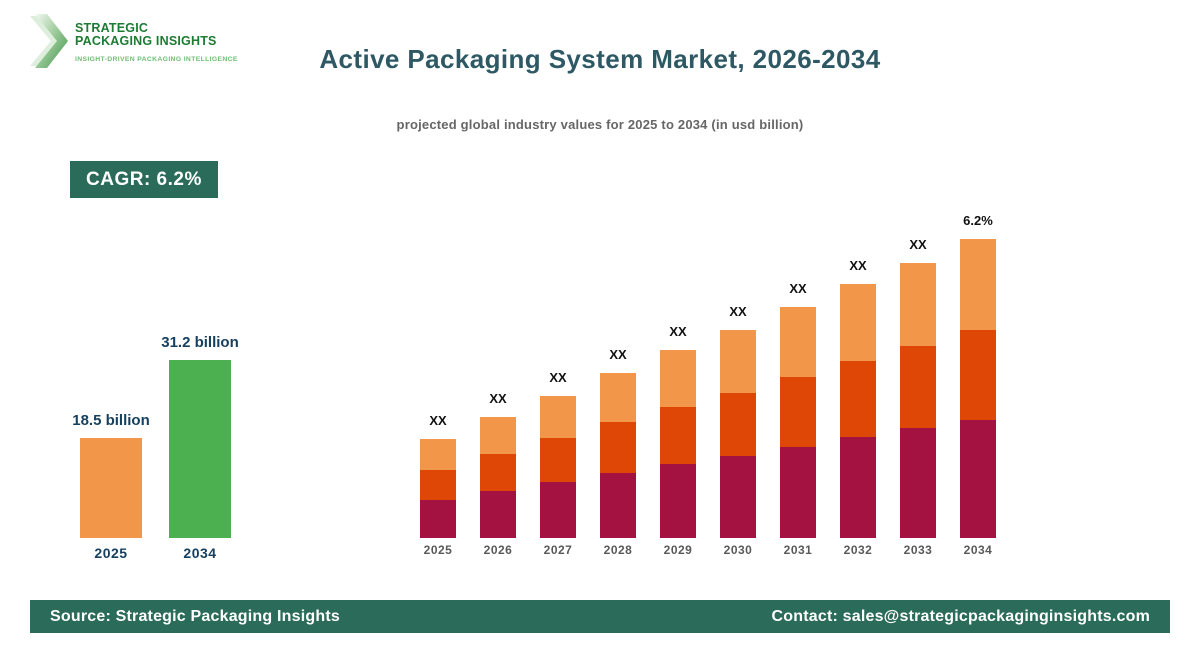 This screenshot has width=1200, height=650. Describe the element at coordinates (144, 179) in the screenshot. I see `cagr-badge: CAGR: 6.2%` at that location.